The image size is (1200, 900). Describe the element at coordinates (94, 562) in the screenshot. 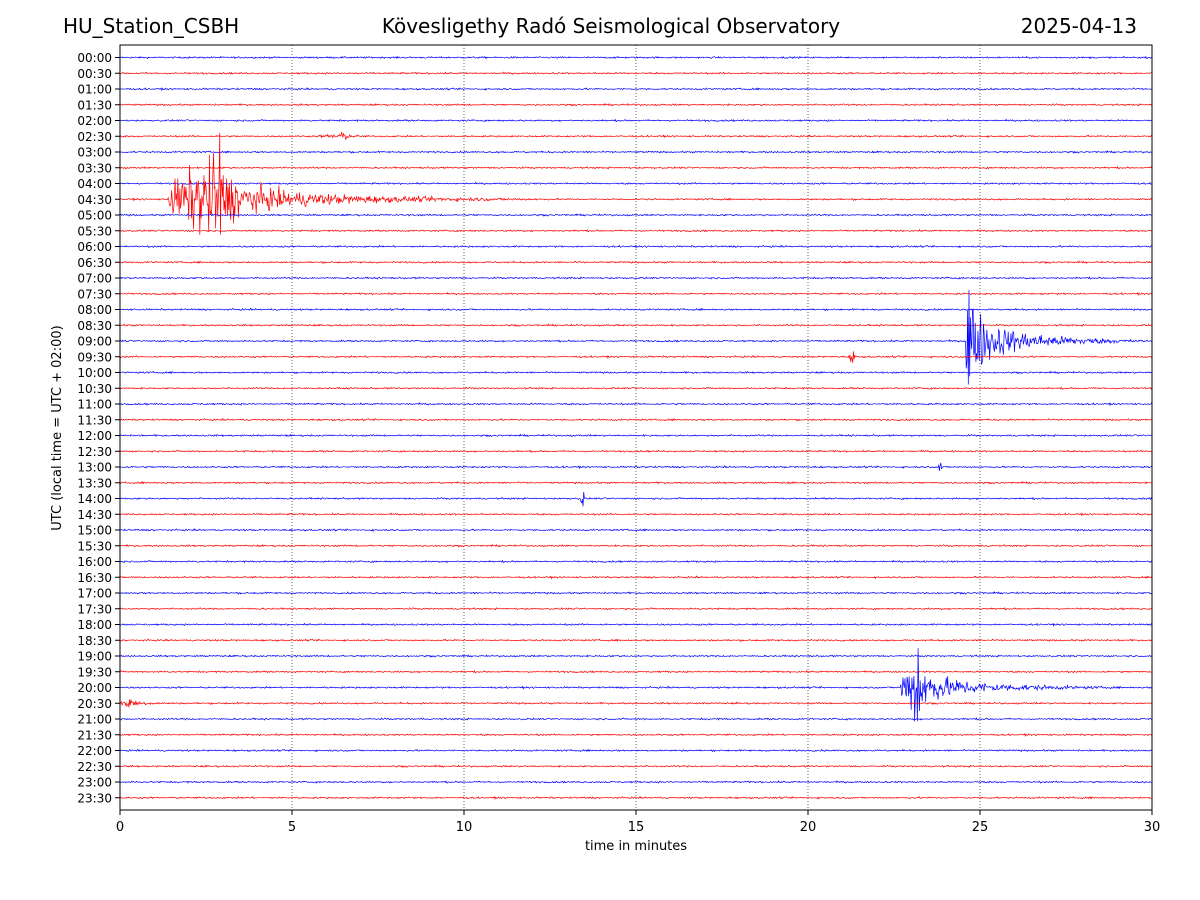

I see `y-tick-label: 16:00` at that location.